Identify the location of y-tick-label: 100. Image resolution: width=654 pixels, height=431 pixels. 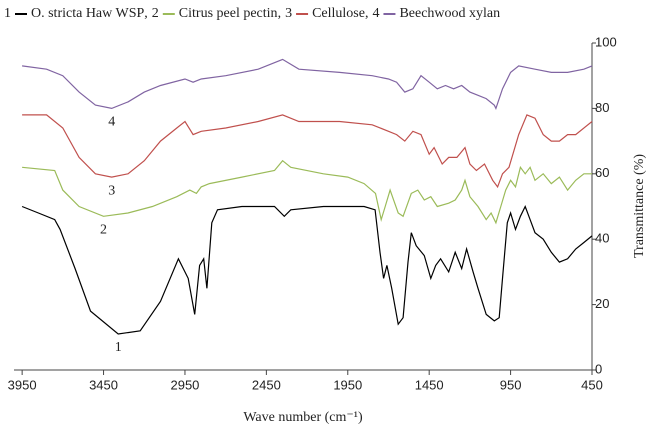
(606, 41).